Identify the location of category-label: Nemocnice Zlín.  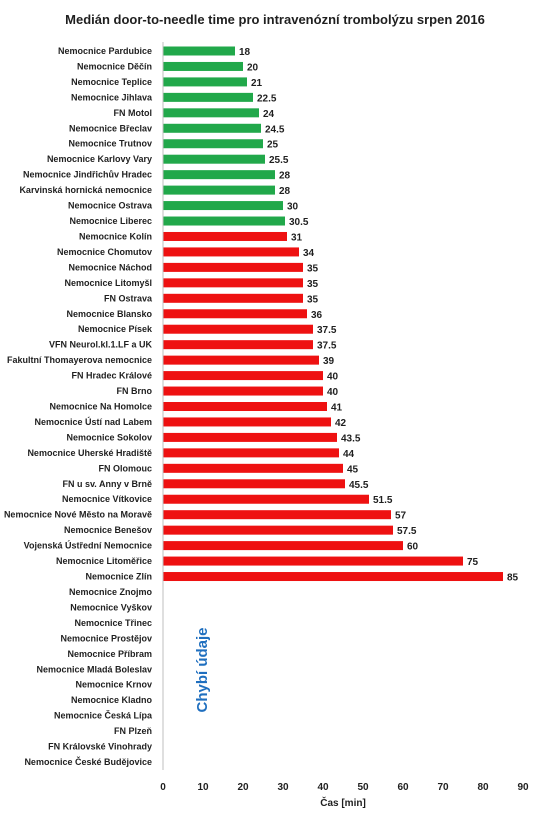
(118, 577).